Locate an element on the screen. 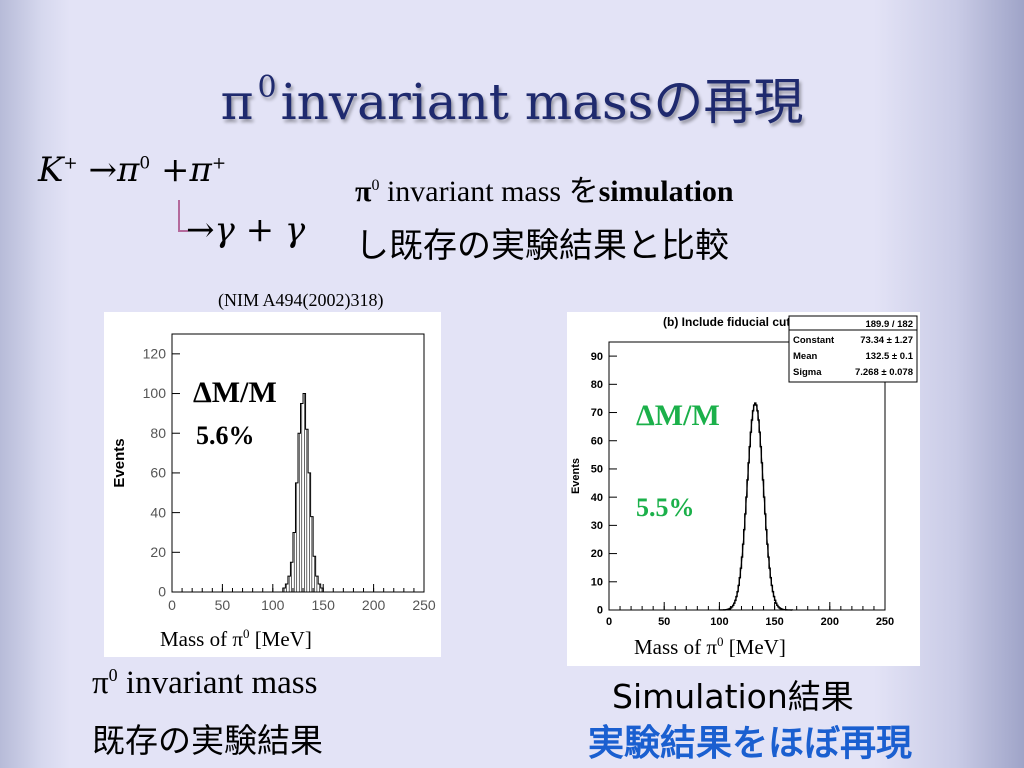 This screenshot has height=768, width=1024. title-sup: 0 is located at coordinates (267, 87).